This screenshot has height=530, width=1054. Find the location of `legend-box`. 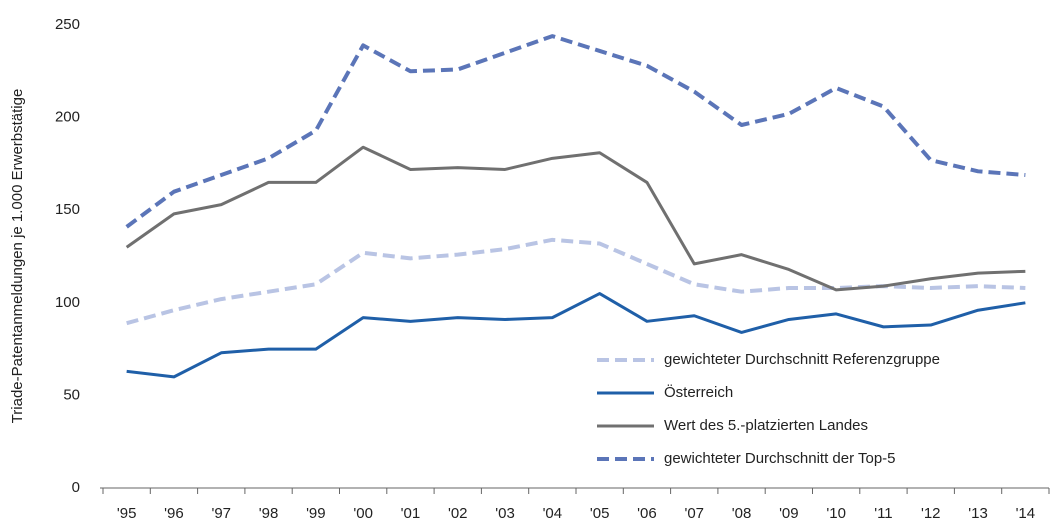

legend-box is located at coordinates (799, 410).